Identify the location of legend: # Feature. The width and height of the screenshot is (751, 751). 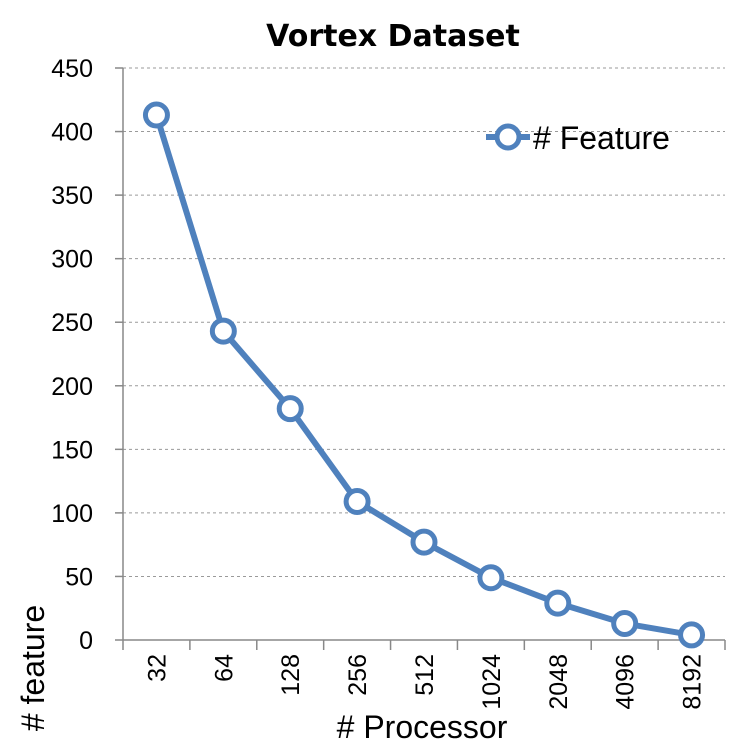
(578, 138).